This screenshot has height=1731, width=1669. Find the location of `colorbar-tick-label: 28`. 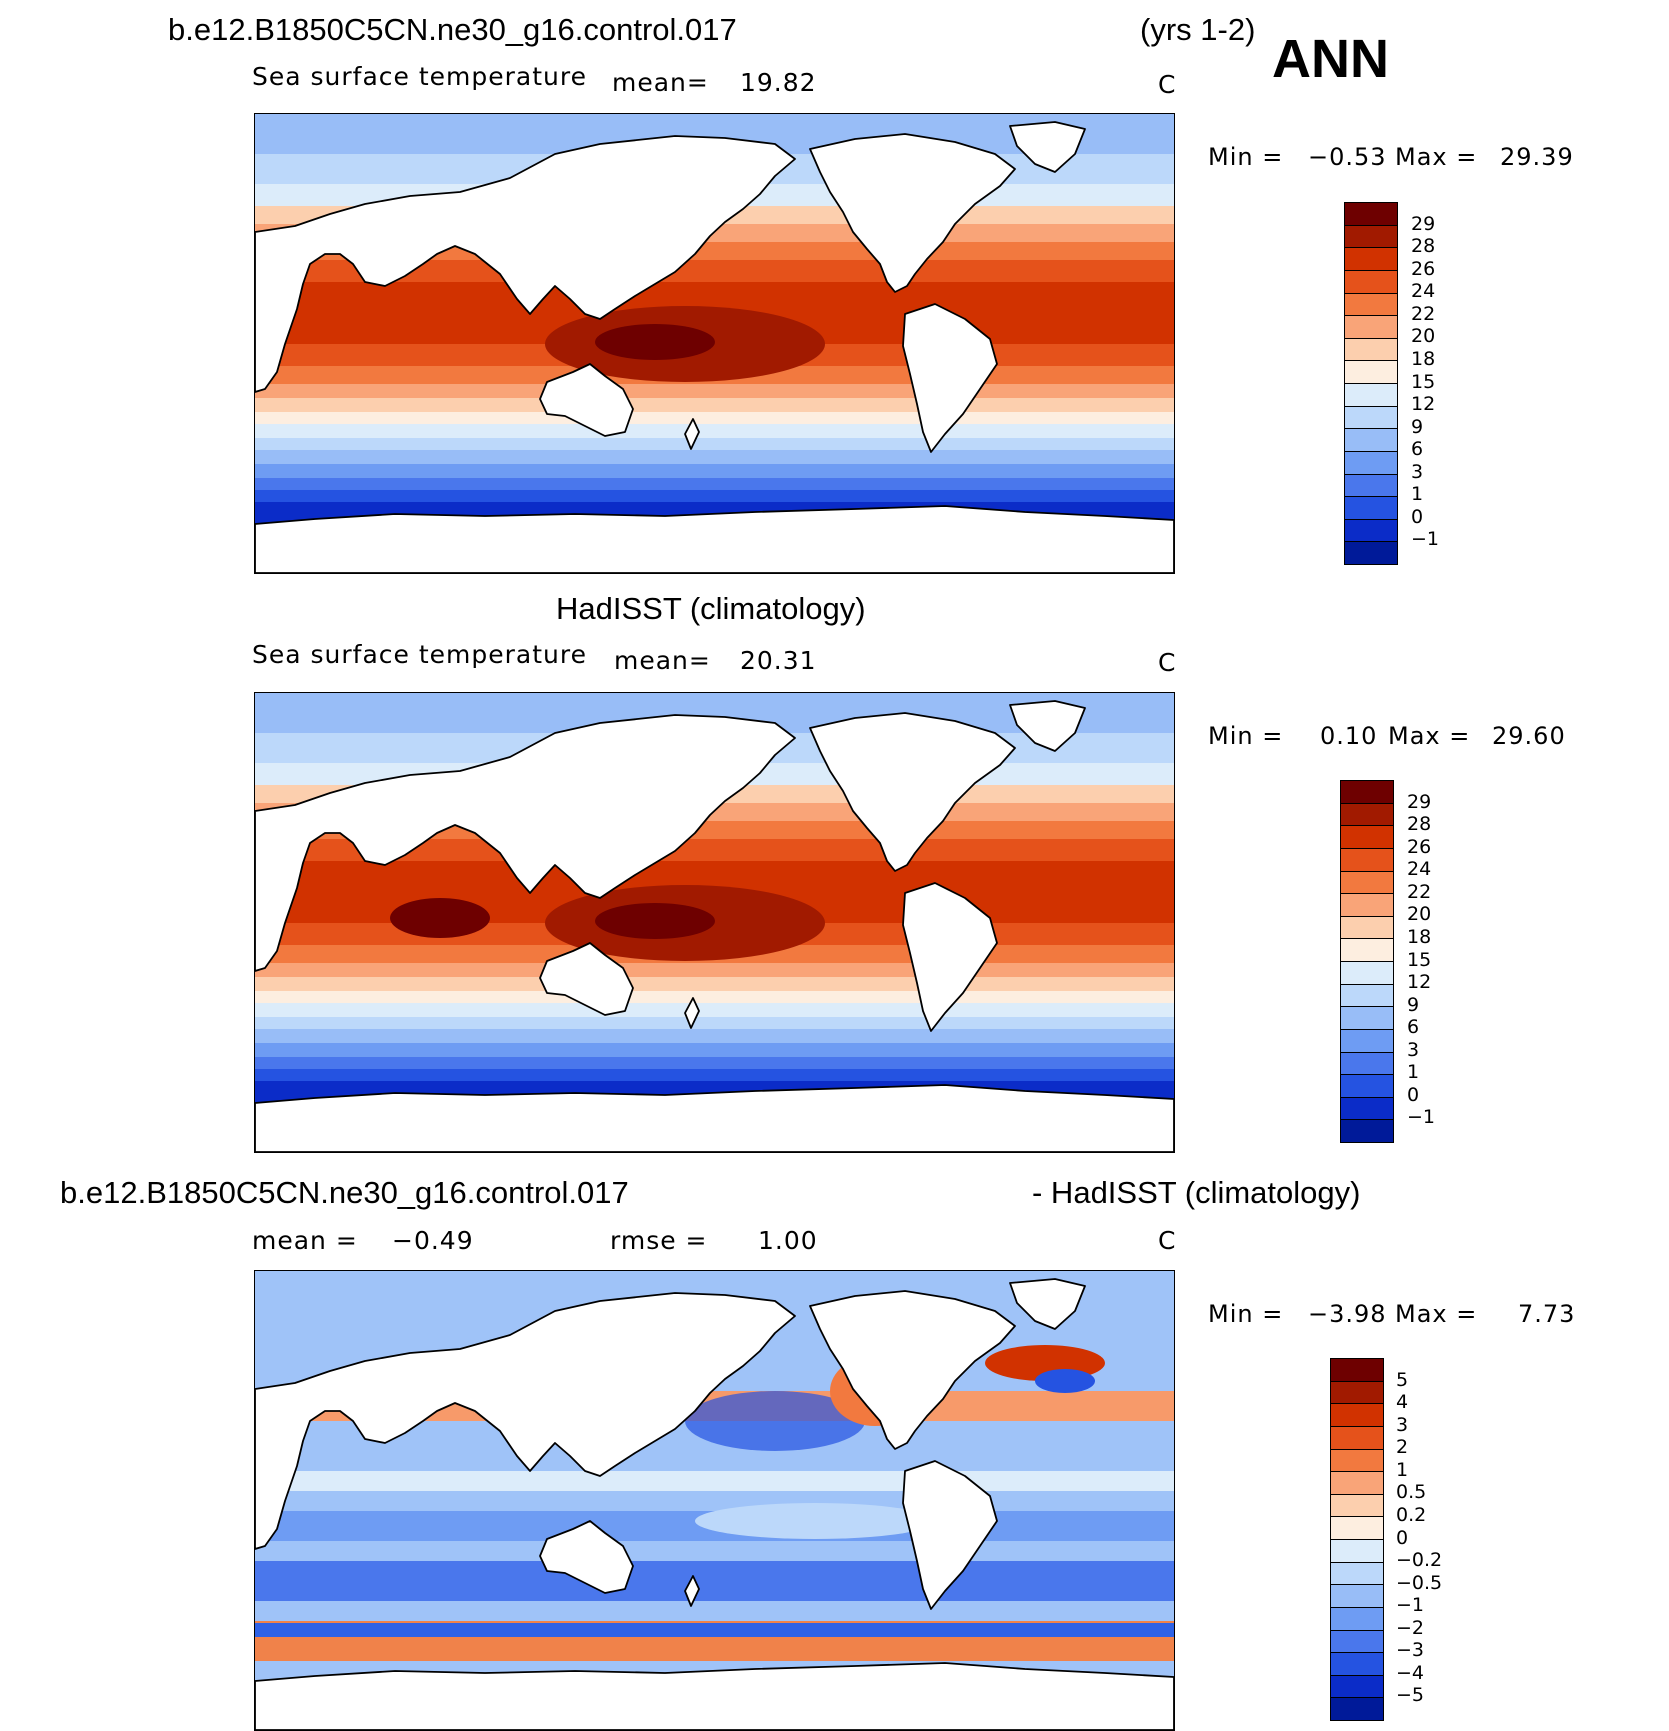

colorbar-tick-label: 28 is located at coordinates (1419, 824).